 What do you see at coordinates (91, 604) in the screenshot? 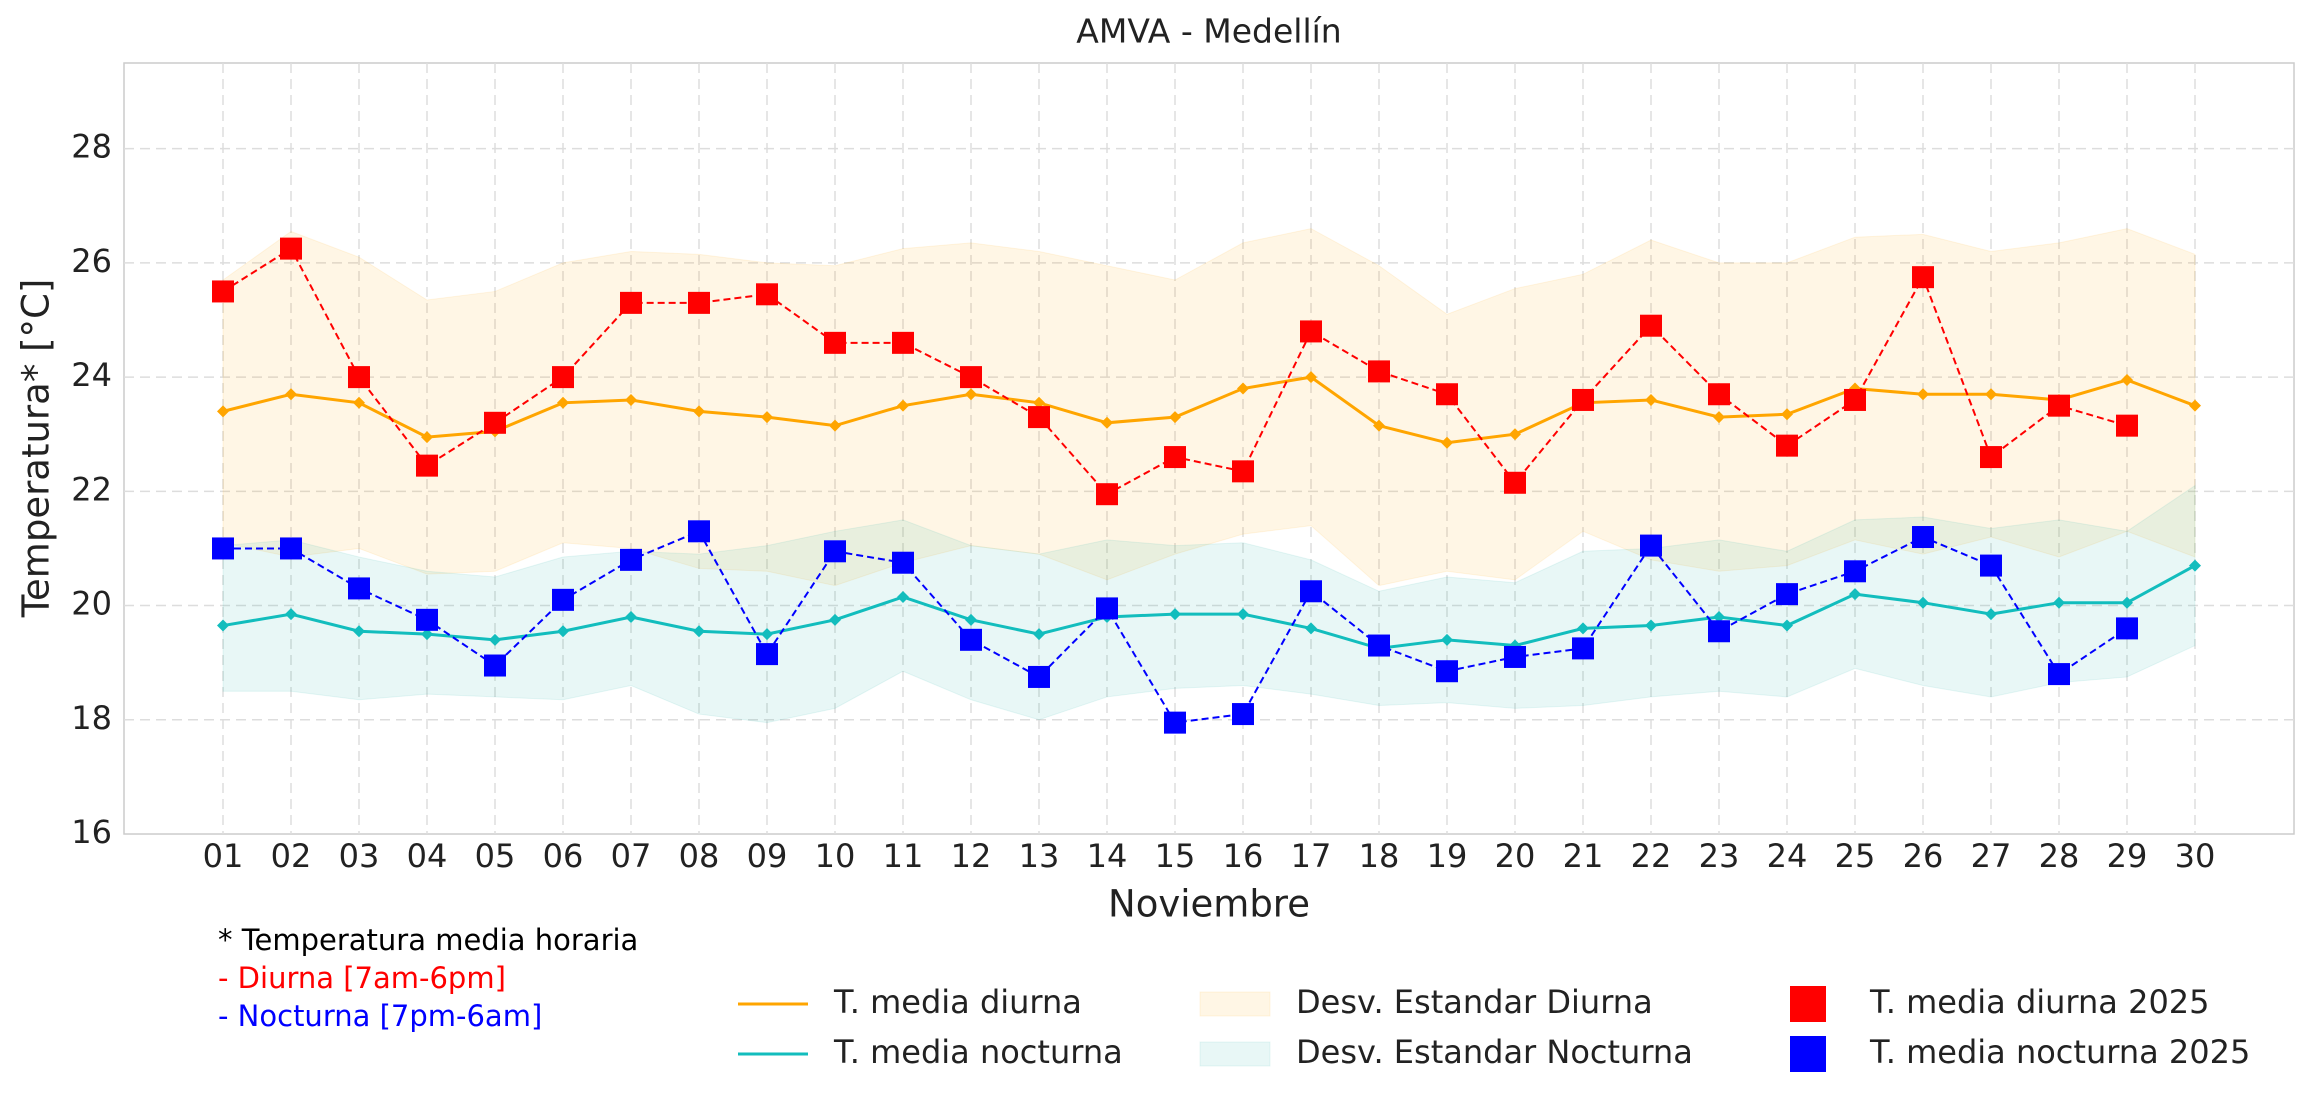
I see `y-tick-label: 20` at bounding box center [91, 604].